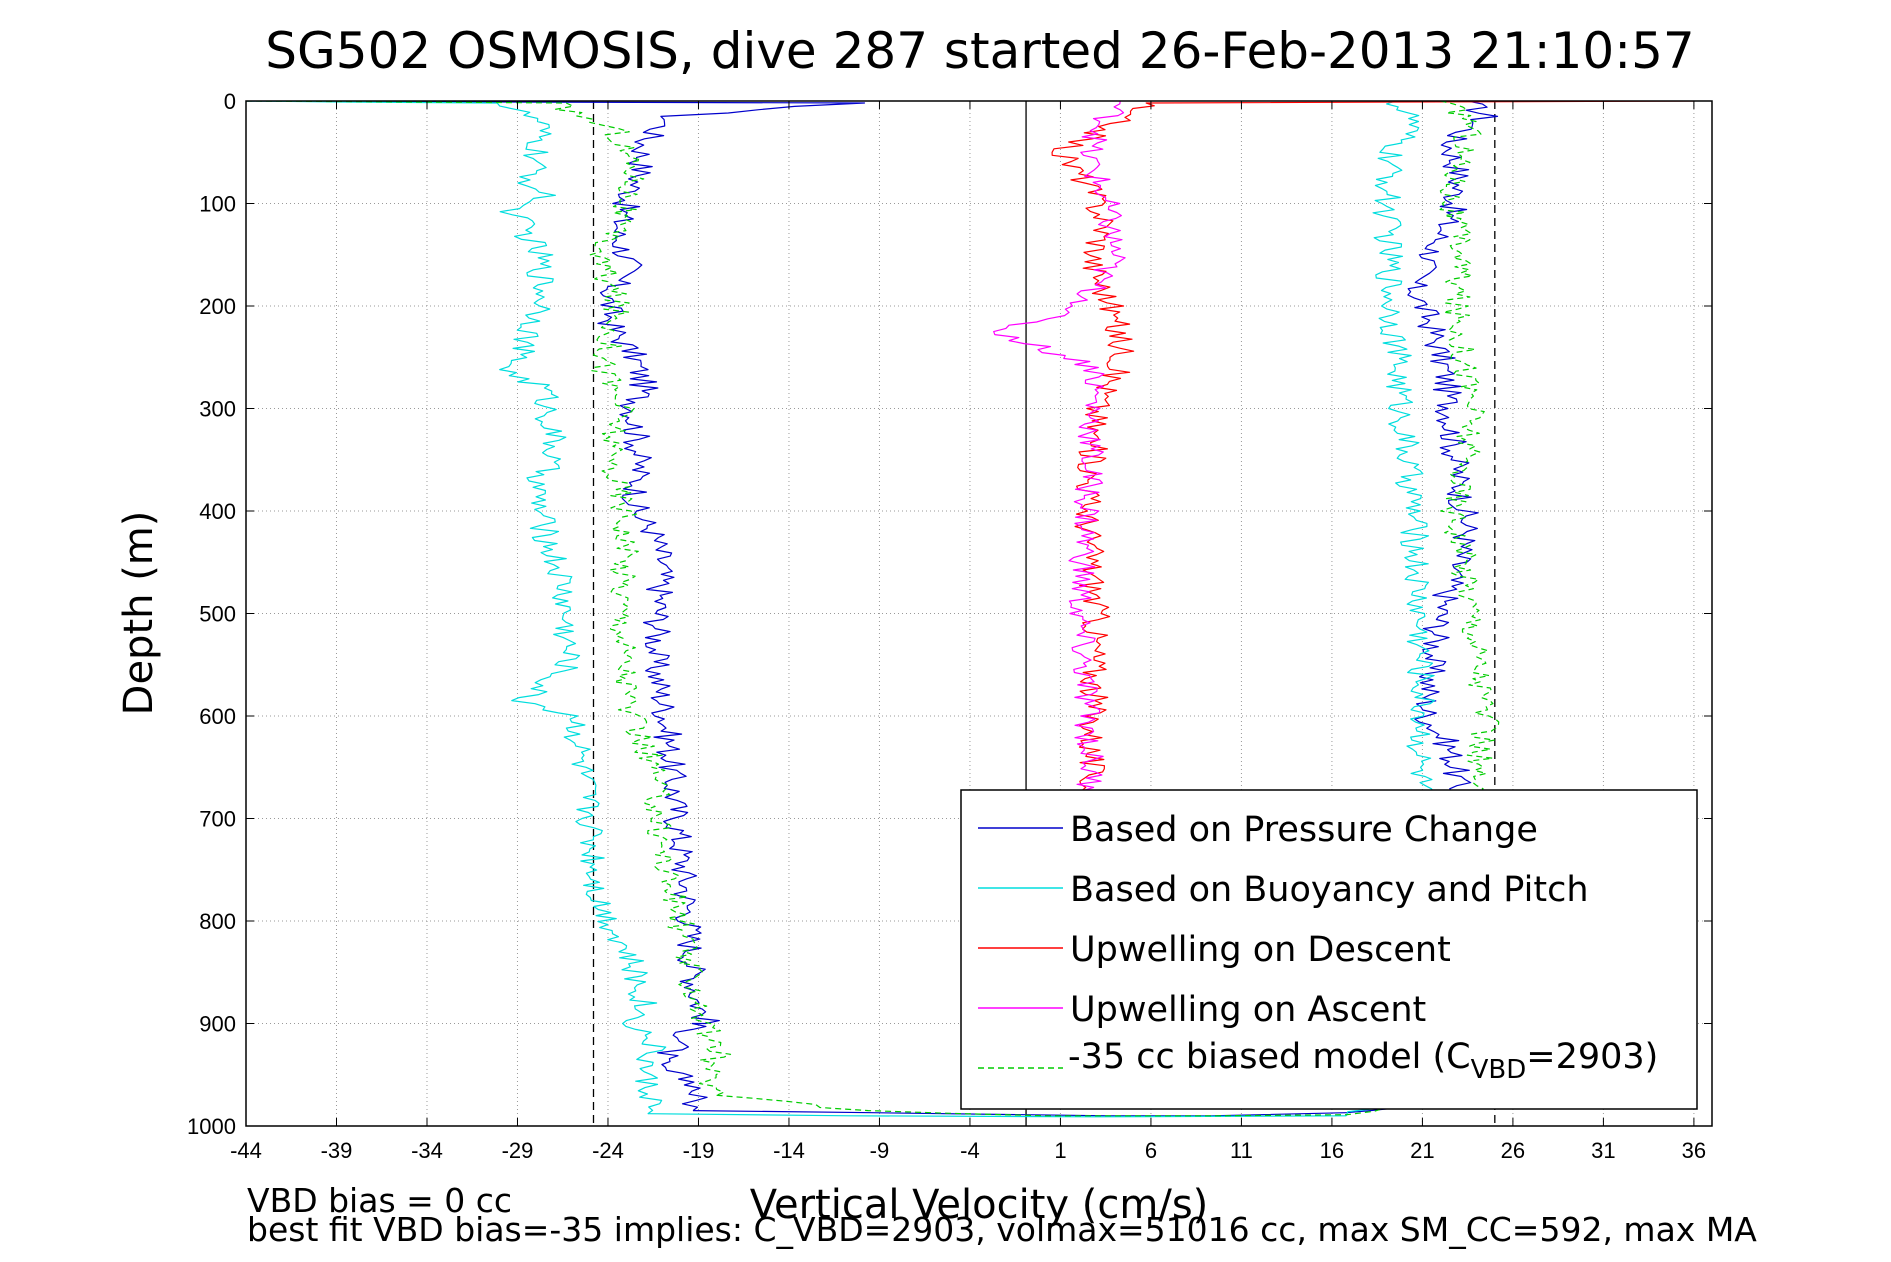 This screenshot has width=1891, height=1262. I want to click on y-tick-label: 100, so click(217, 204).